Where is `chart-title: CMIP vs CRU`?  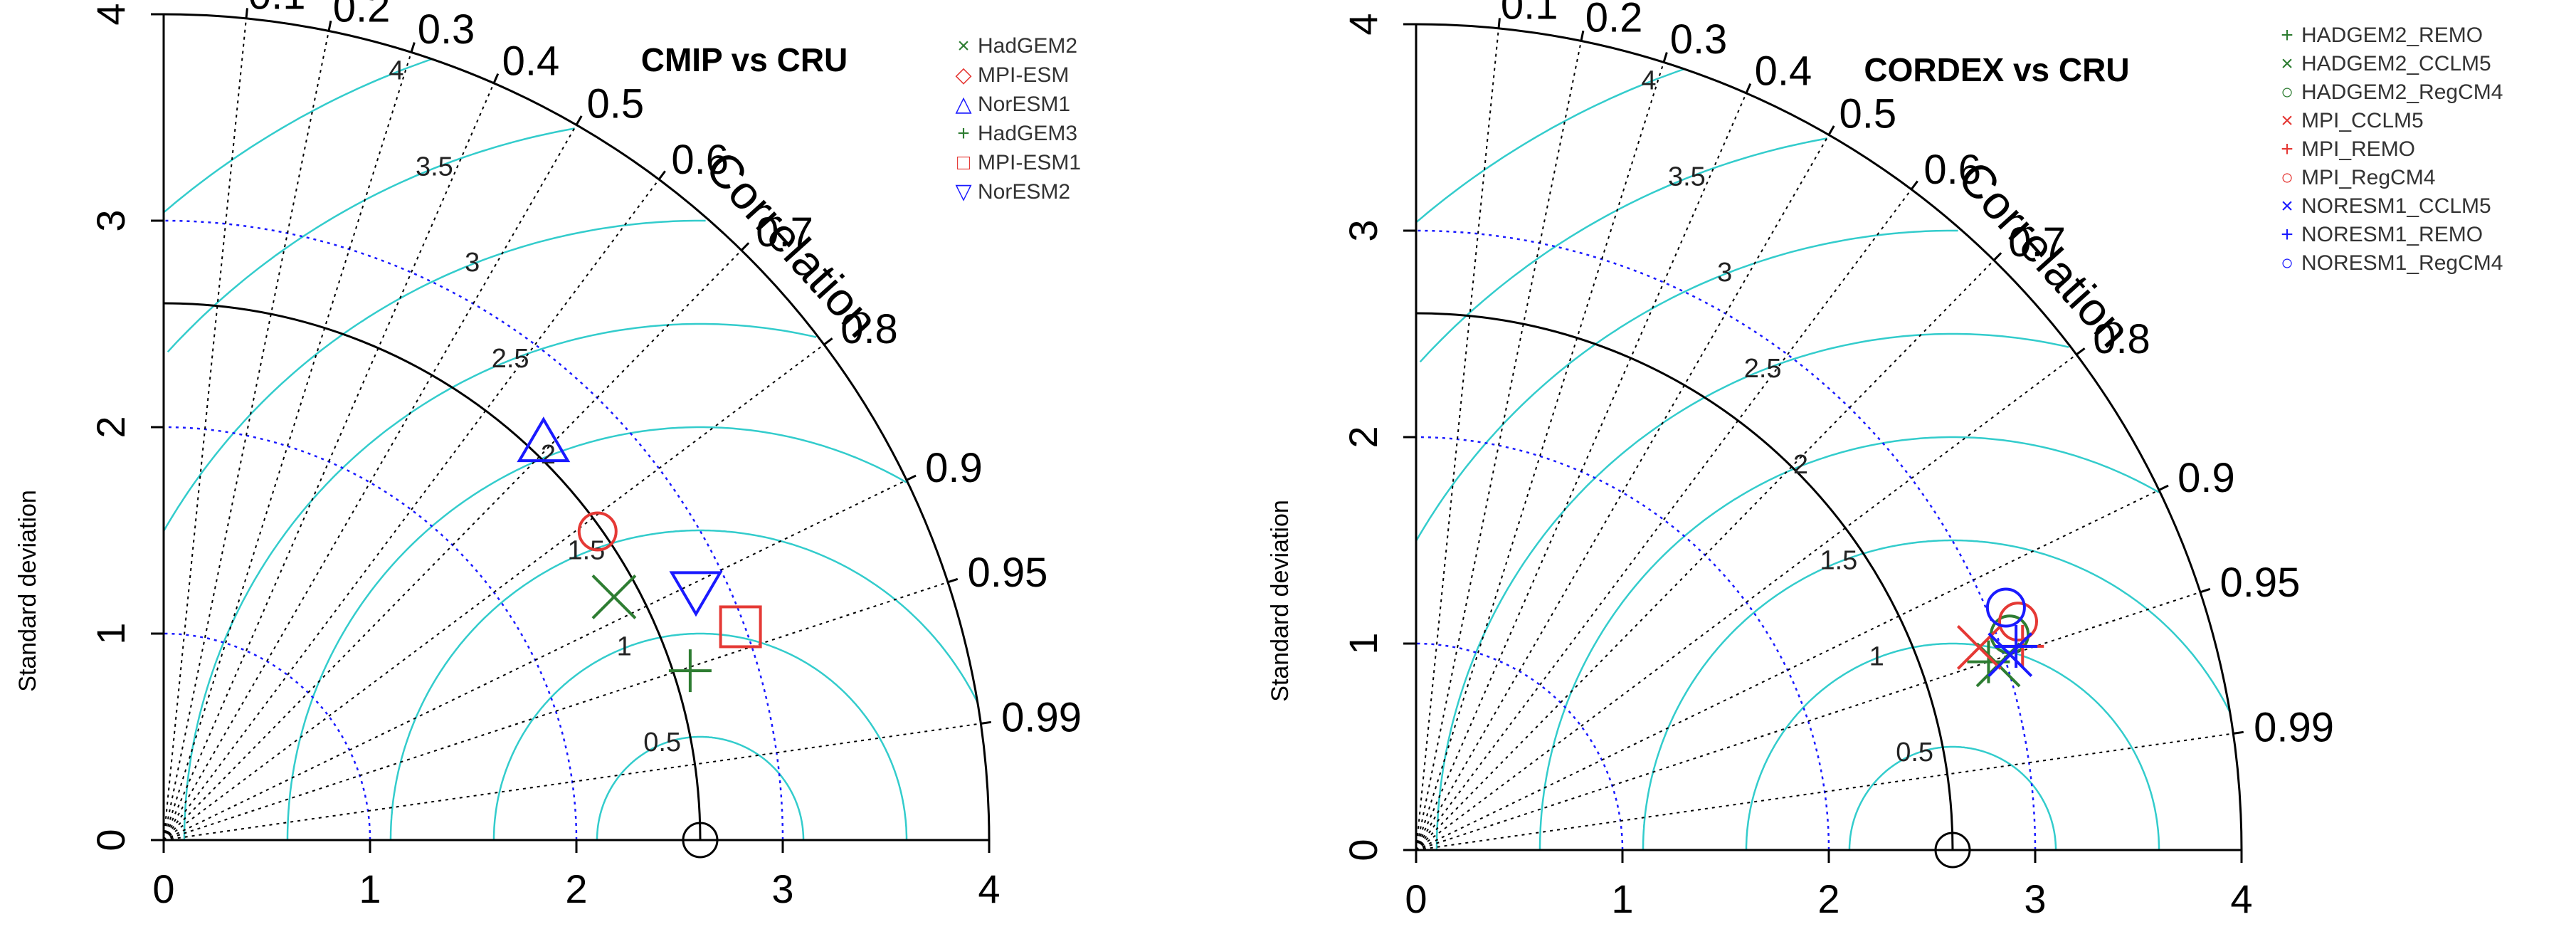
chart-title: CMIP vs CRU is located at coordinates (744, 59).